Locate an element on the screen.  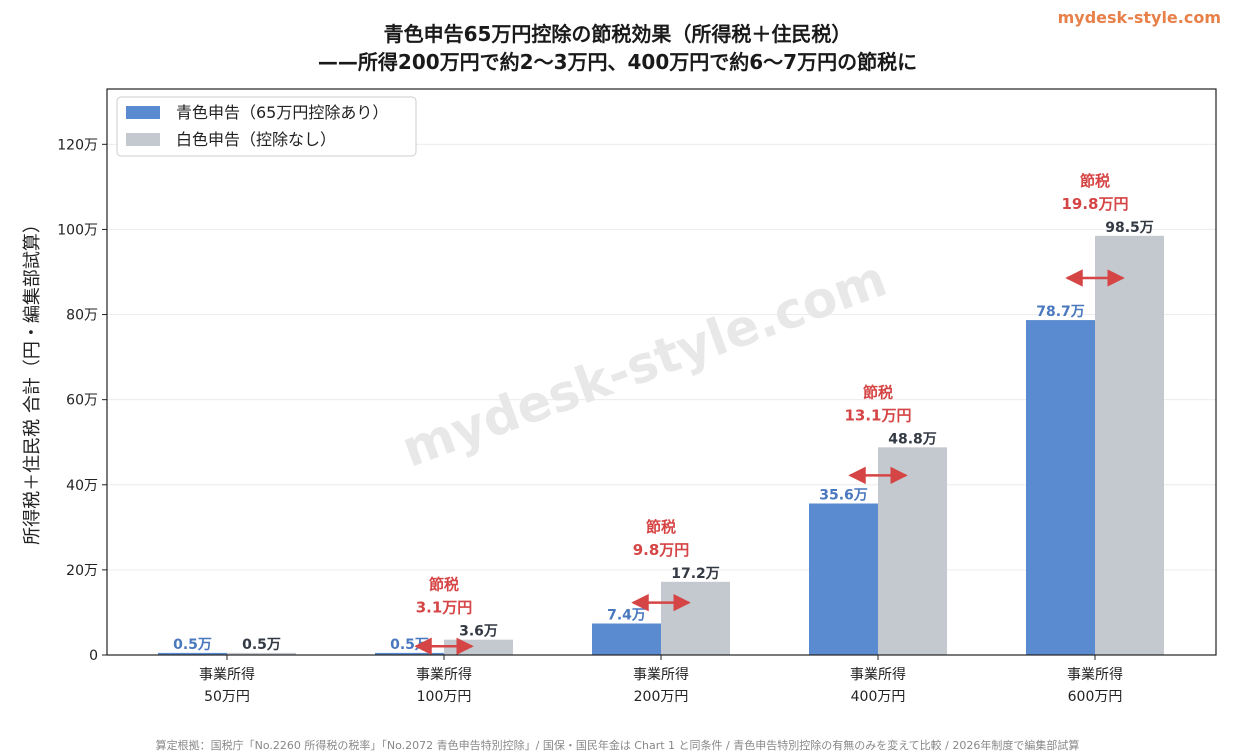
x-tick-label: 400万円 is located at coordinates (878, 697).